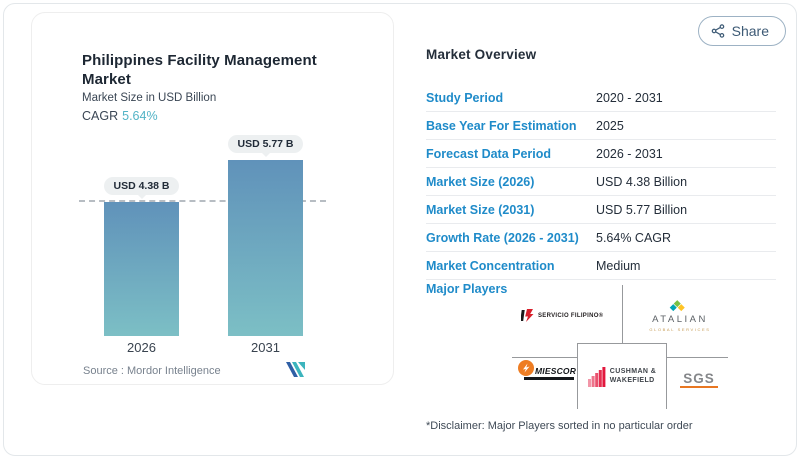 The image size is (800, 459). I want to click on x-axis-label-2026: 2026, so click(141, 347).